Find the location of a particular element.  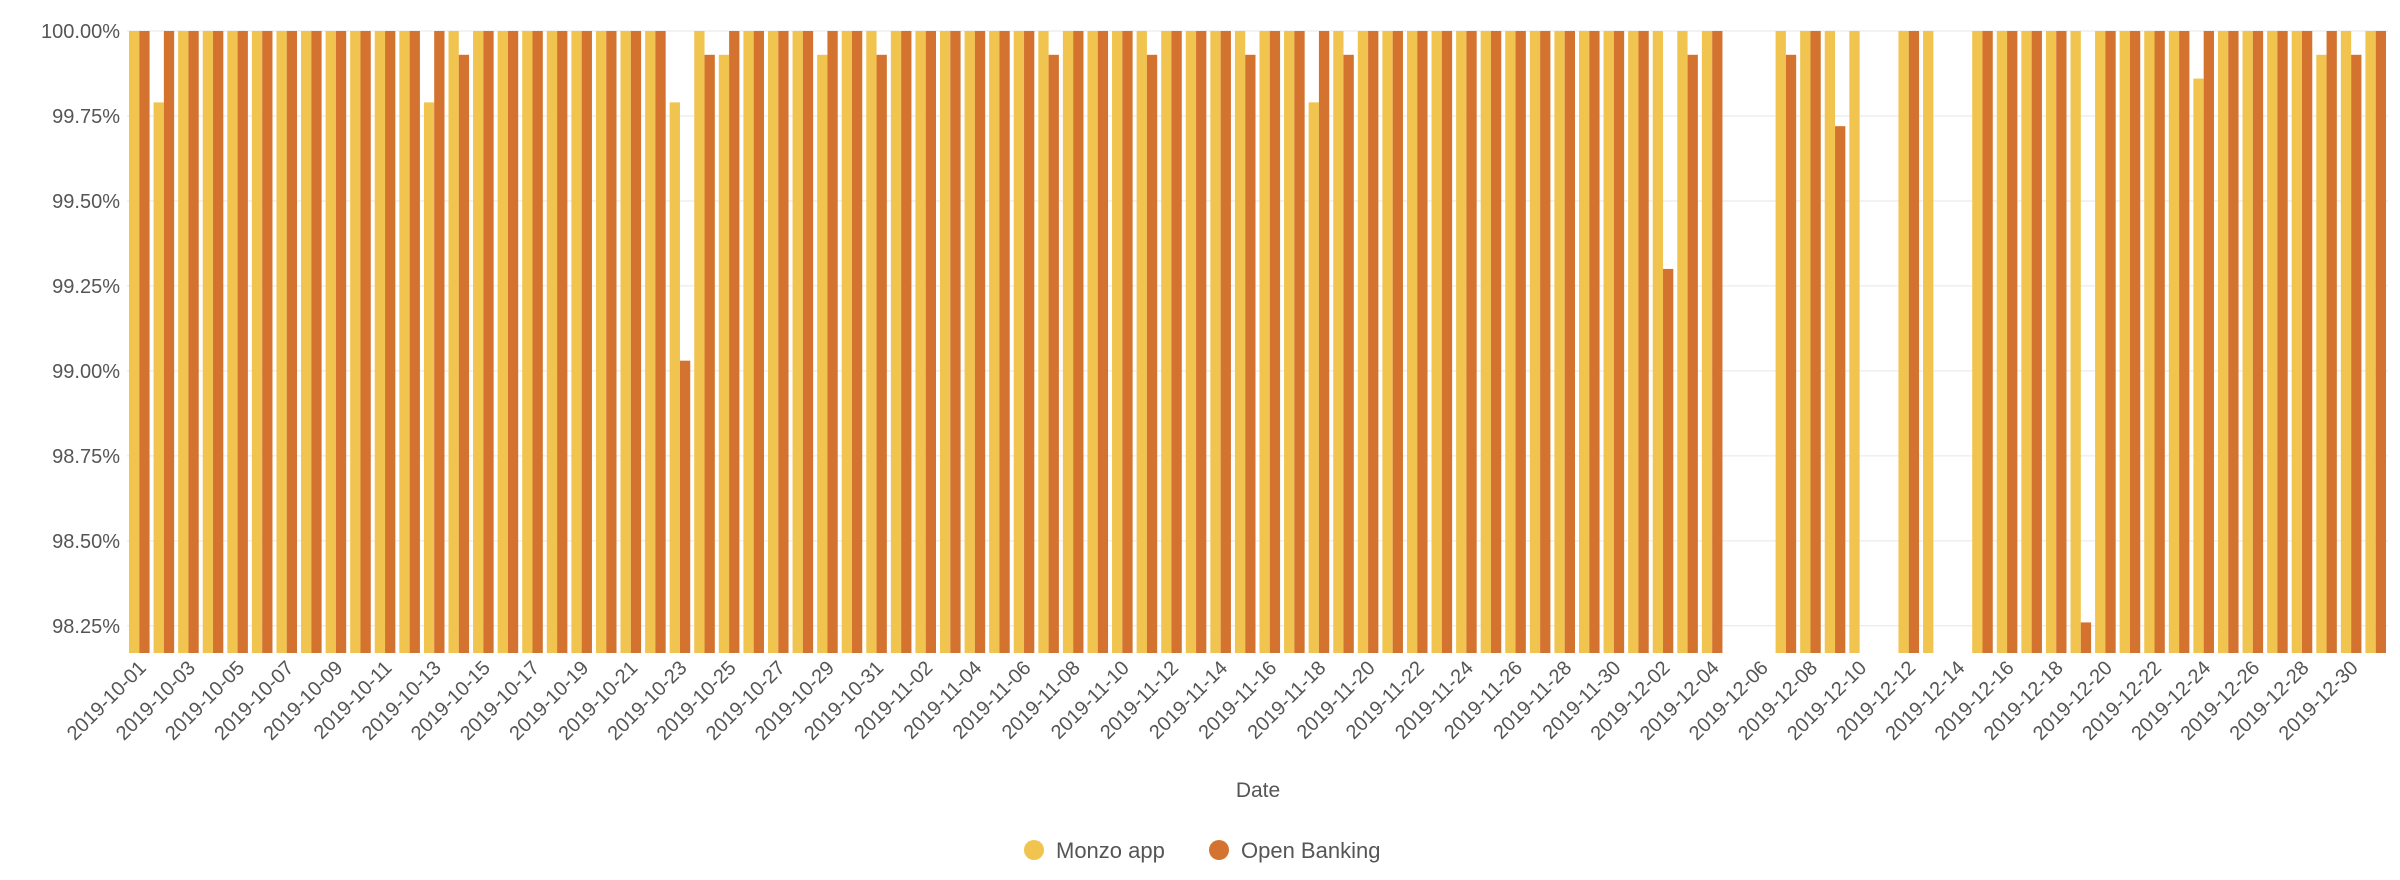

legend-item: Monzo app is located at coordinates (1094, 850).